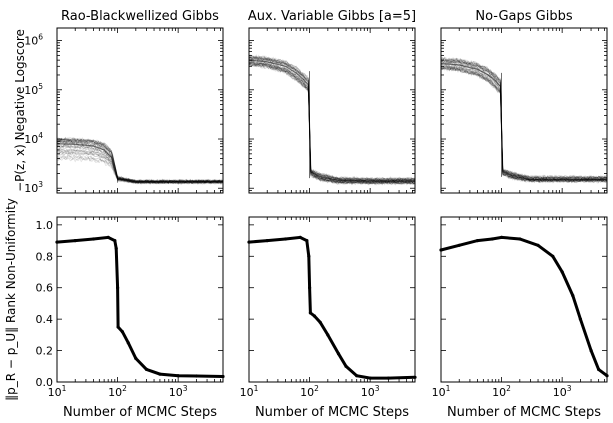  Describe the element at coordinates (40, 135) in the screenshot. I see `tick-exponent: 4` at that location.